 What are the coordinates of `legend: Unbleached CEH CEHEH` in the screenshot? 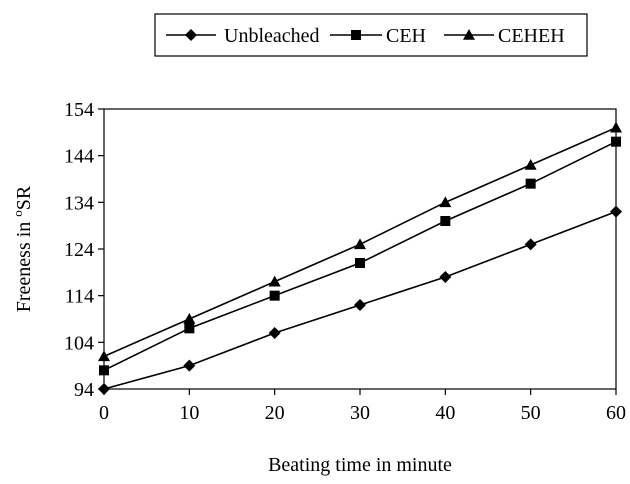 It's located at (371, 35).